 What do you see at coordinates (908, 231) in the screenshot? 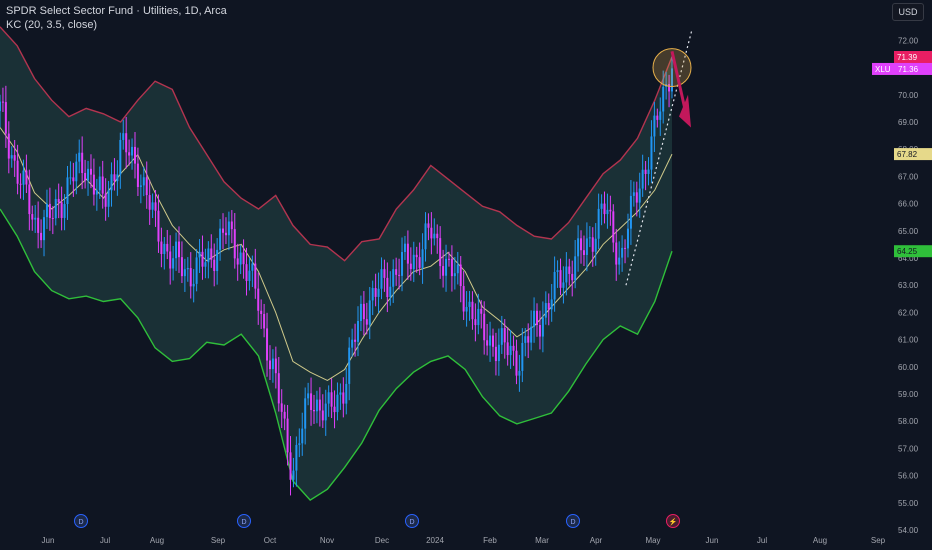
I see `y-tick-label: 65.00` at bounding box center [908, 231].